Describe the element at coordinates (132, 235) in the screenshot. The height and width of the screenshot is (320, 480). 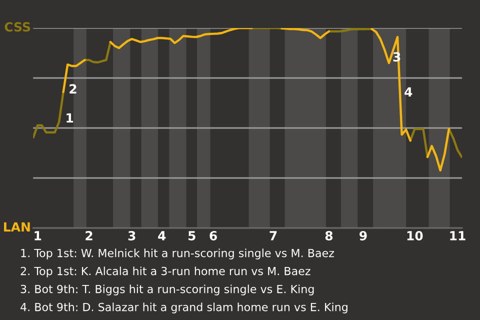
I see `x-tick-label: 3` at that location.